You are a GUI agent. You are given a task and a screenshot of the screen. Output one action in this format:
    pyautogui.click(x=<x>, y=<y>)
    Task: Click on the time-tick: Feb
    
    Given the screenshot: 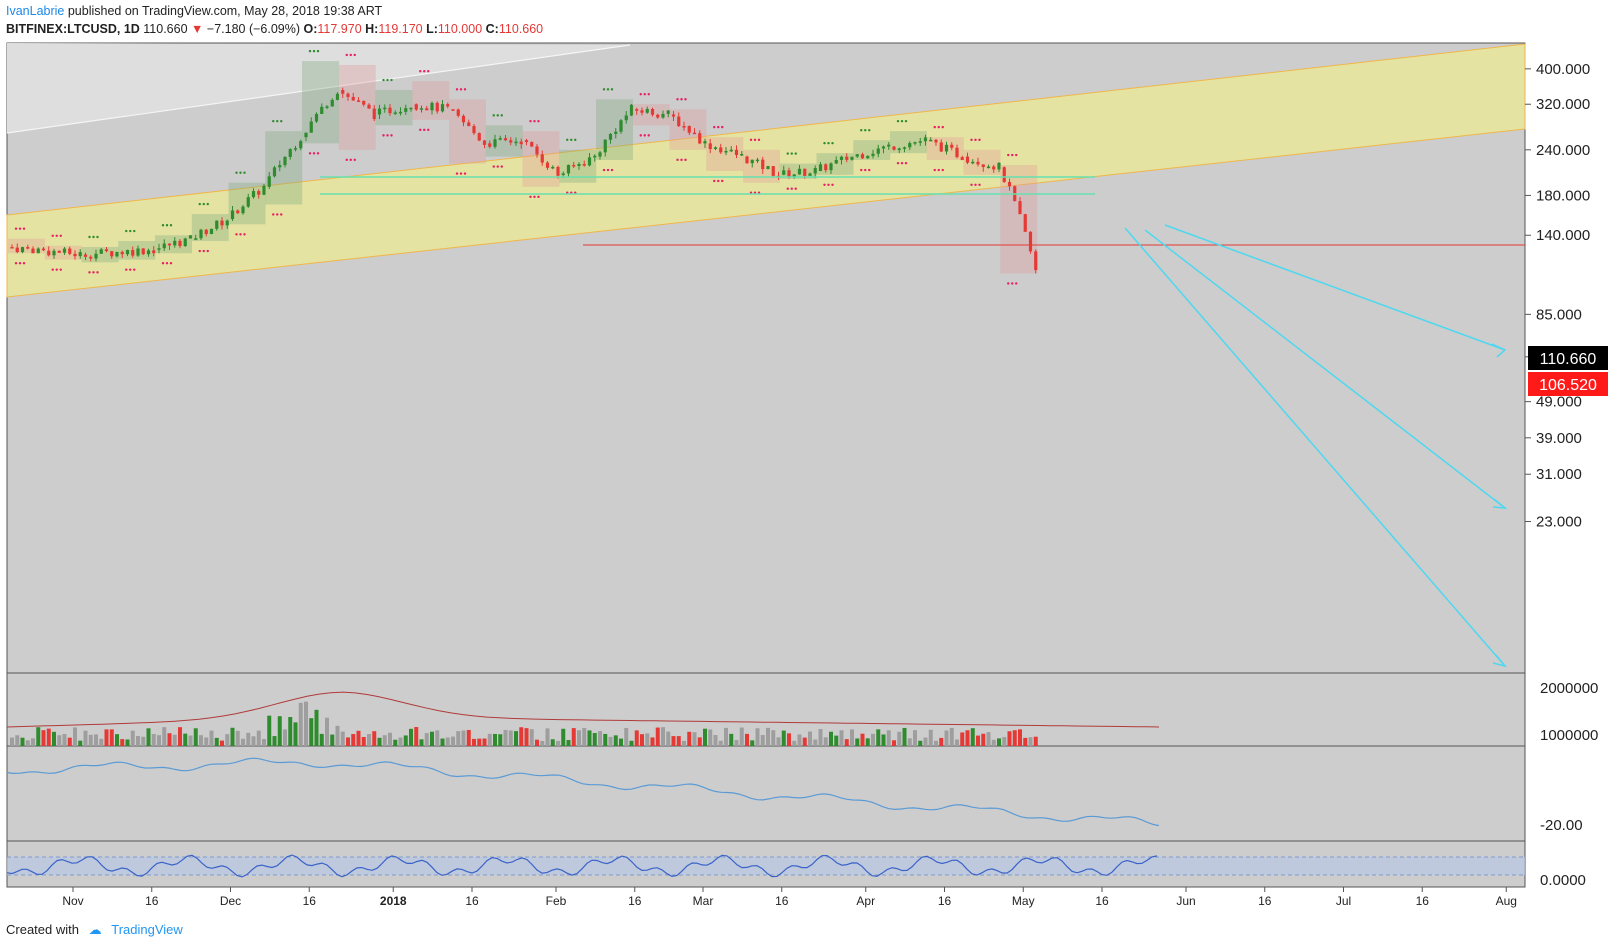 What is the action you would take?
    pyautogui.click(x=556, y=901)
    